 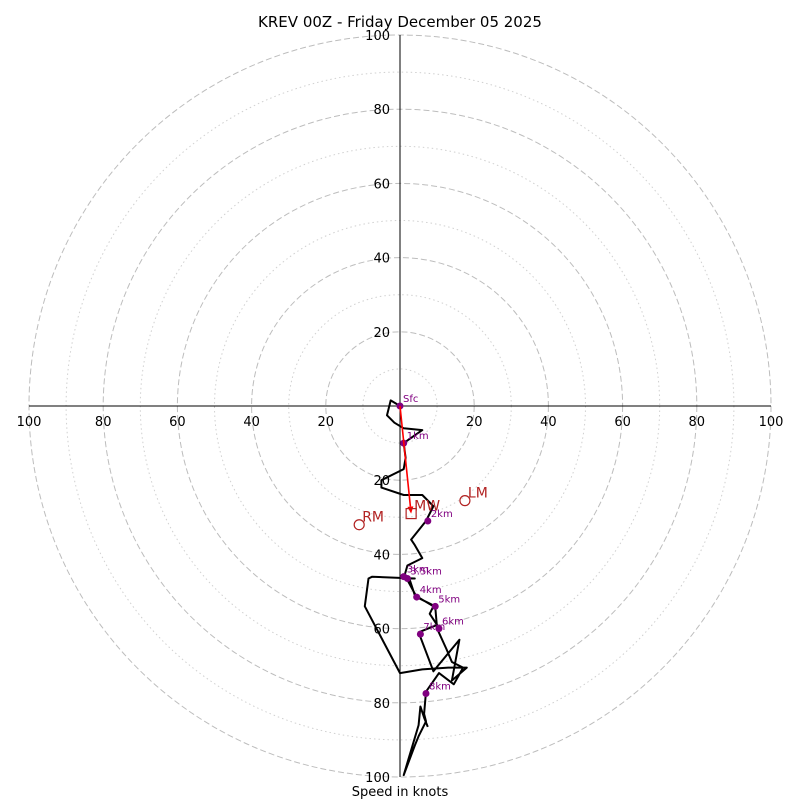 I want to click on hodograph-trace-layer, so click(x=415, y=588).